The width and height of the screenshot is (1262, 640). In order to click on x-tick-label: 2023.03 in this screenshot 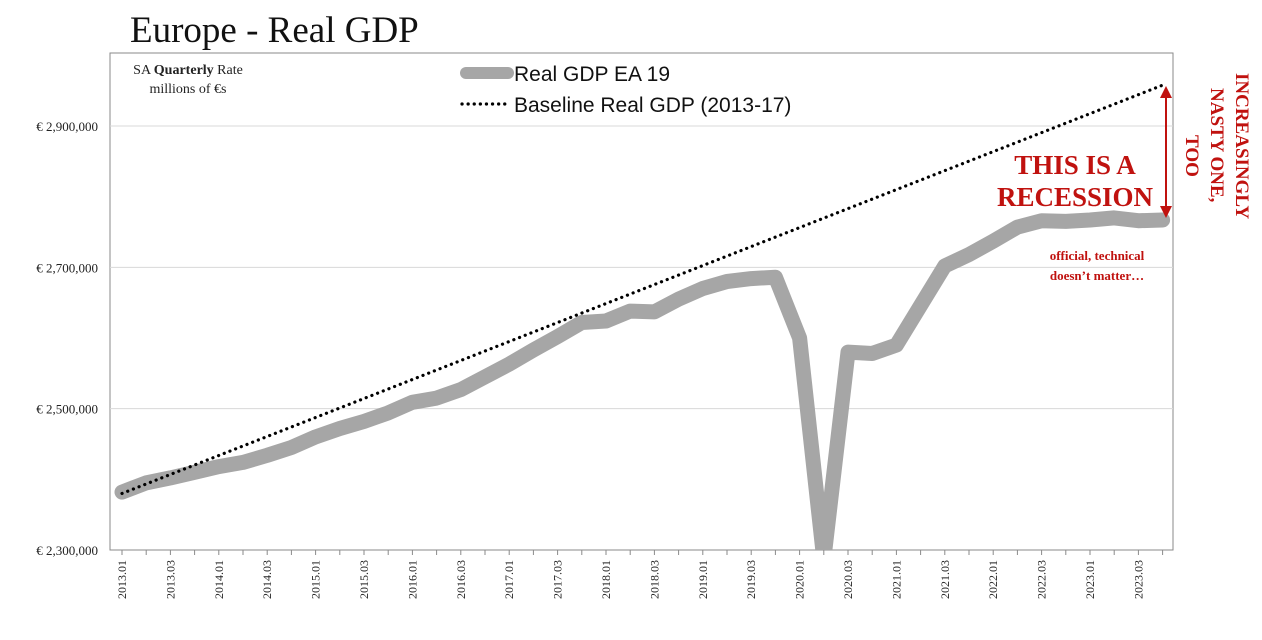, I will do `click(1138, 579)`.